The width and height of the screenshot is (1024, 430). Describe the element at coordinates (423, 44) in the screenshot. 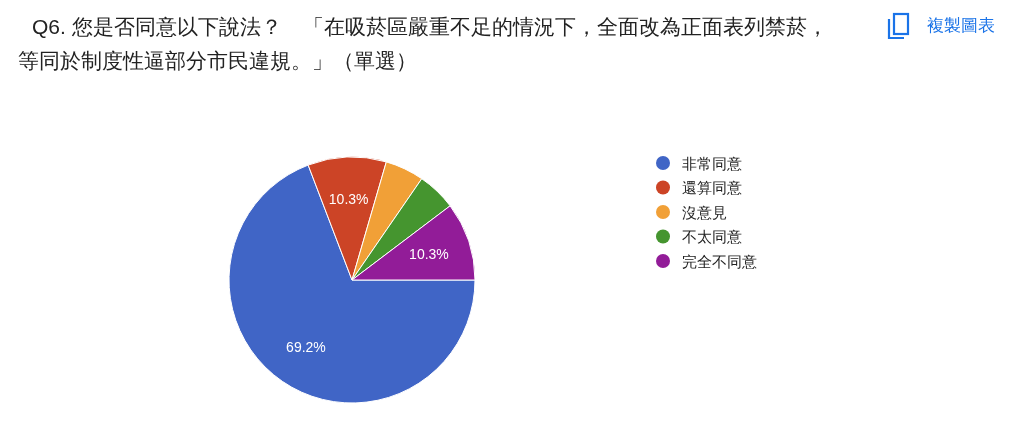

I see `title: Q6. 您是否同意以下說法？ 「在吸菸區嚴重不足的情況下，全面改為正面表列禁菸，等同於制度性逼部分市民違規。」（單選）` at that location.